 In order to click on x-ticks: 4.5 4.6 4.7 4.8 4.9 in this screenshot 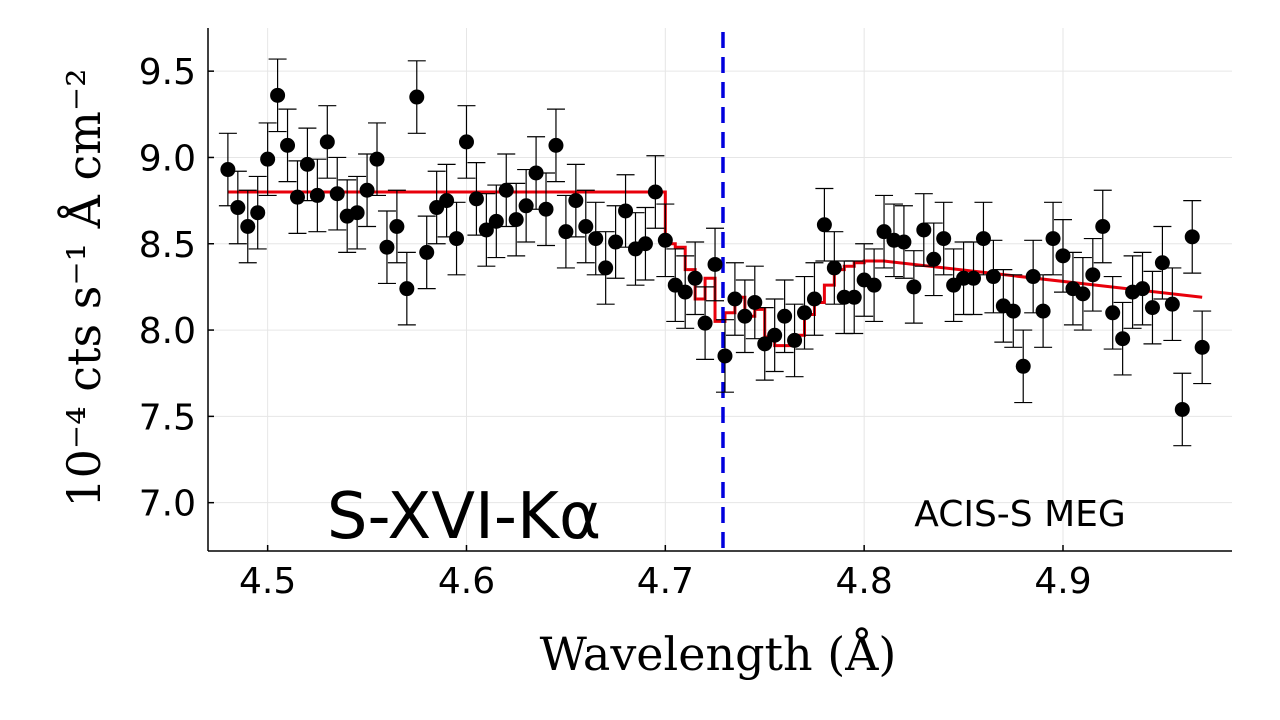, I will do `click(665, 573)`.